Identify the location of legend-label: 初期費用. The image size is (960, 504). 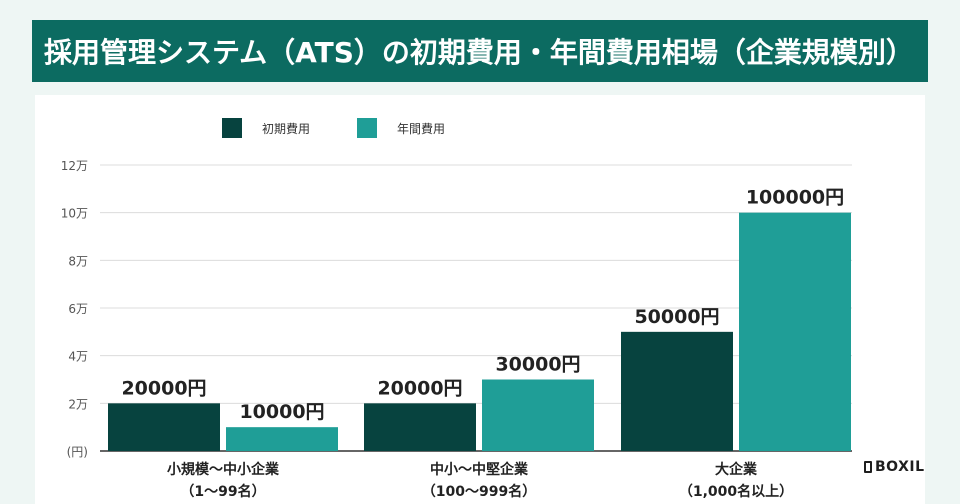
(286, 128).